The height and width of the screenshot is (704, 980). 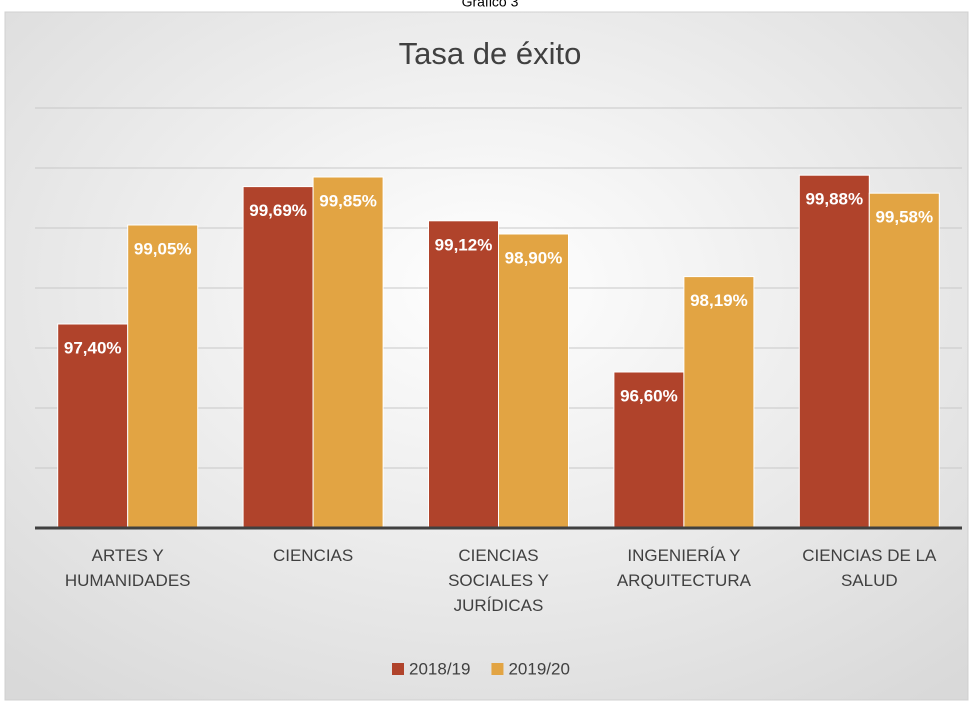 What do you see at coordinates (464, 244) in the screenshot?
I see `data-label: 99,12%` at bounding box center [464, 244].